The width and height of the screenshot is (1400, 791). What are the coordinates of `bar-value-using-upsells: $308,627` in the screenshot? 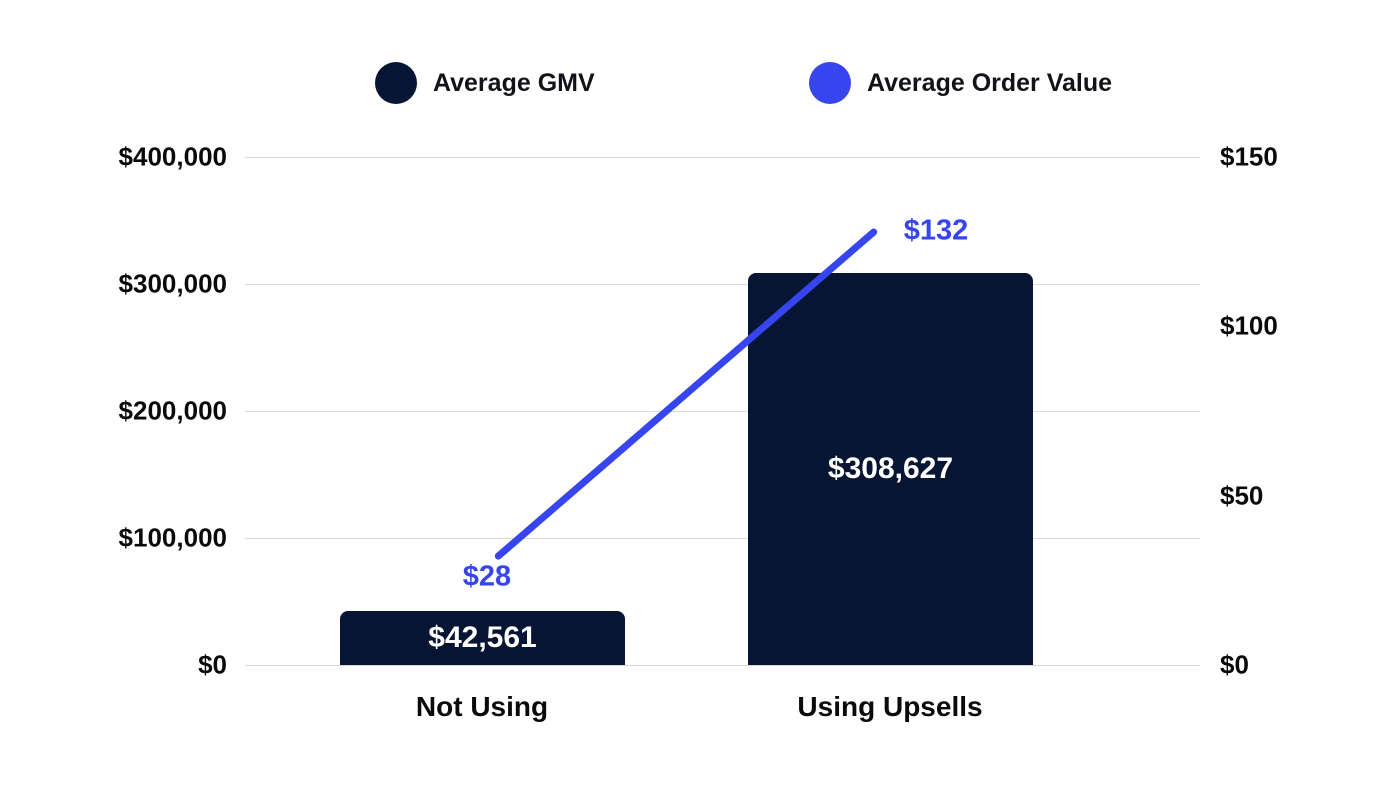 It's located at (890, 468).